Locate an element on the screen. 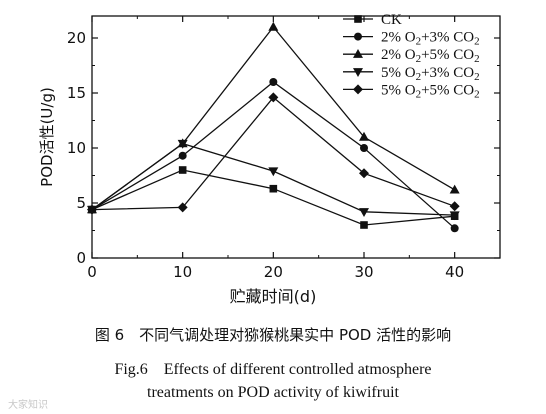 This screenshot has height=414, width=546. y-tick-label: 5 is located at coordinates (81, 203).